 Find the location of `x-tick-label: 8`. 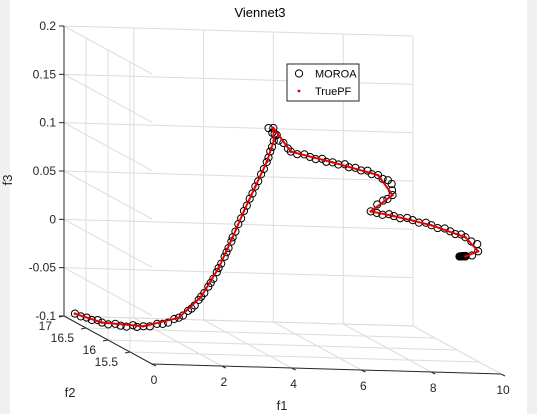

x-tick-label: 8 is located at coordinates (433, 388).